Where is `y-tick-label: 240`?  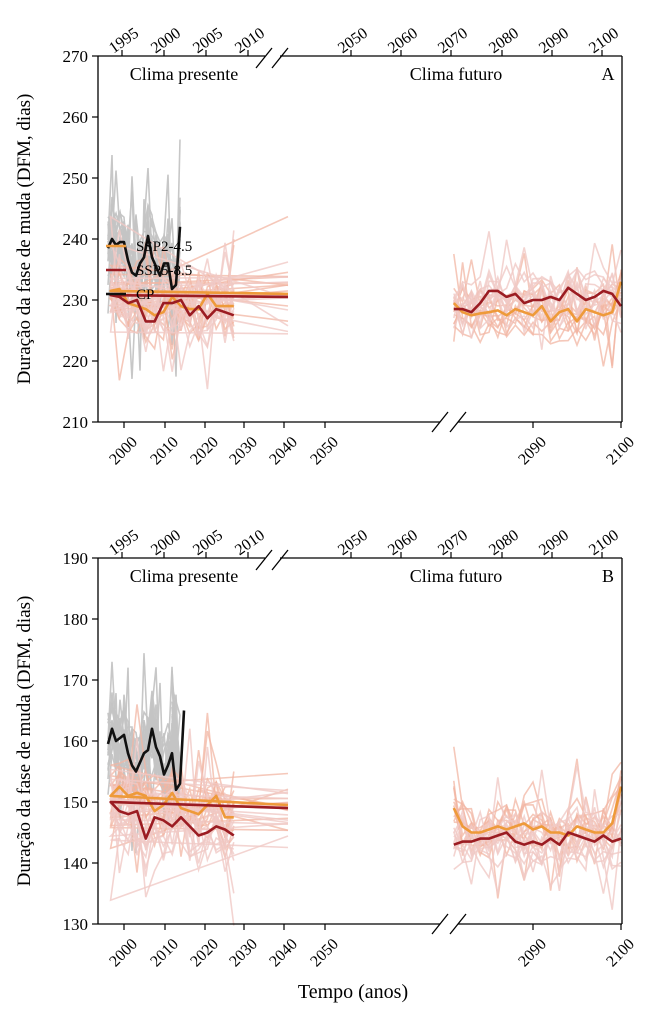 y-tick-label: 240 is located at coordinates (76, 239).